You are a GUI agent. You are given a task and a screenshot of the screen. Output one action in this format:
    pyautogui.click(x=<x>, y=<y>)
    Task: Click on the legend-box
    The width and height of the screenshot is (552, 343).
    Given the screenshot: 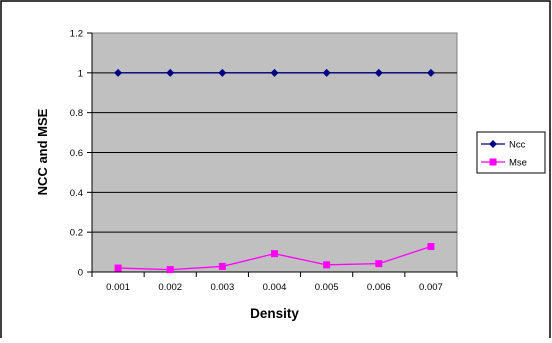 What is the action you would take?
    pyautogui.click(x=511, y=152)
    